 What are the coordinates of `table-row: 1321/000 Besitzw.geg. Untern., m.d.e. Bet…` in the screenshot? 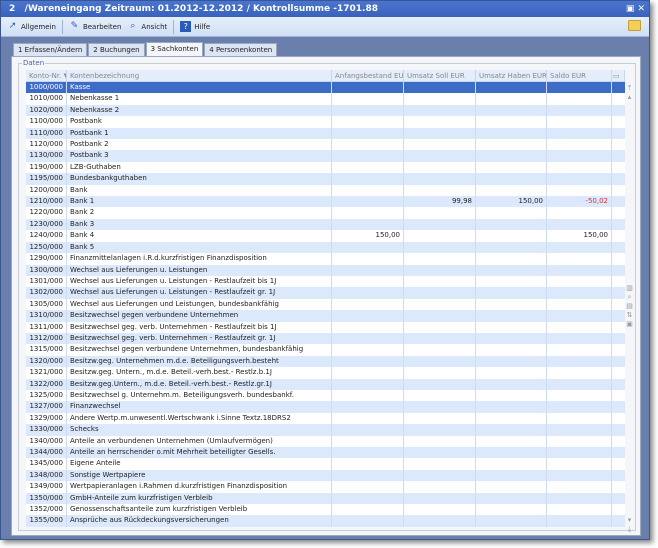 It's located at (325, 373).